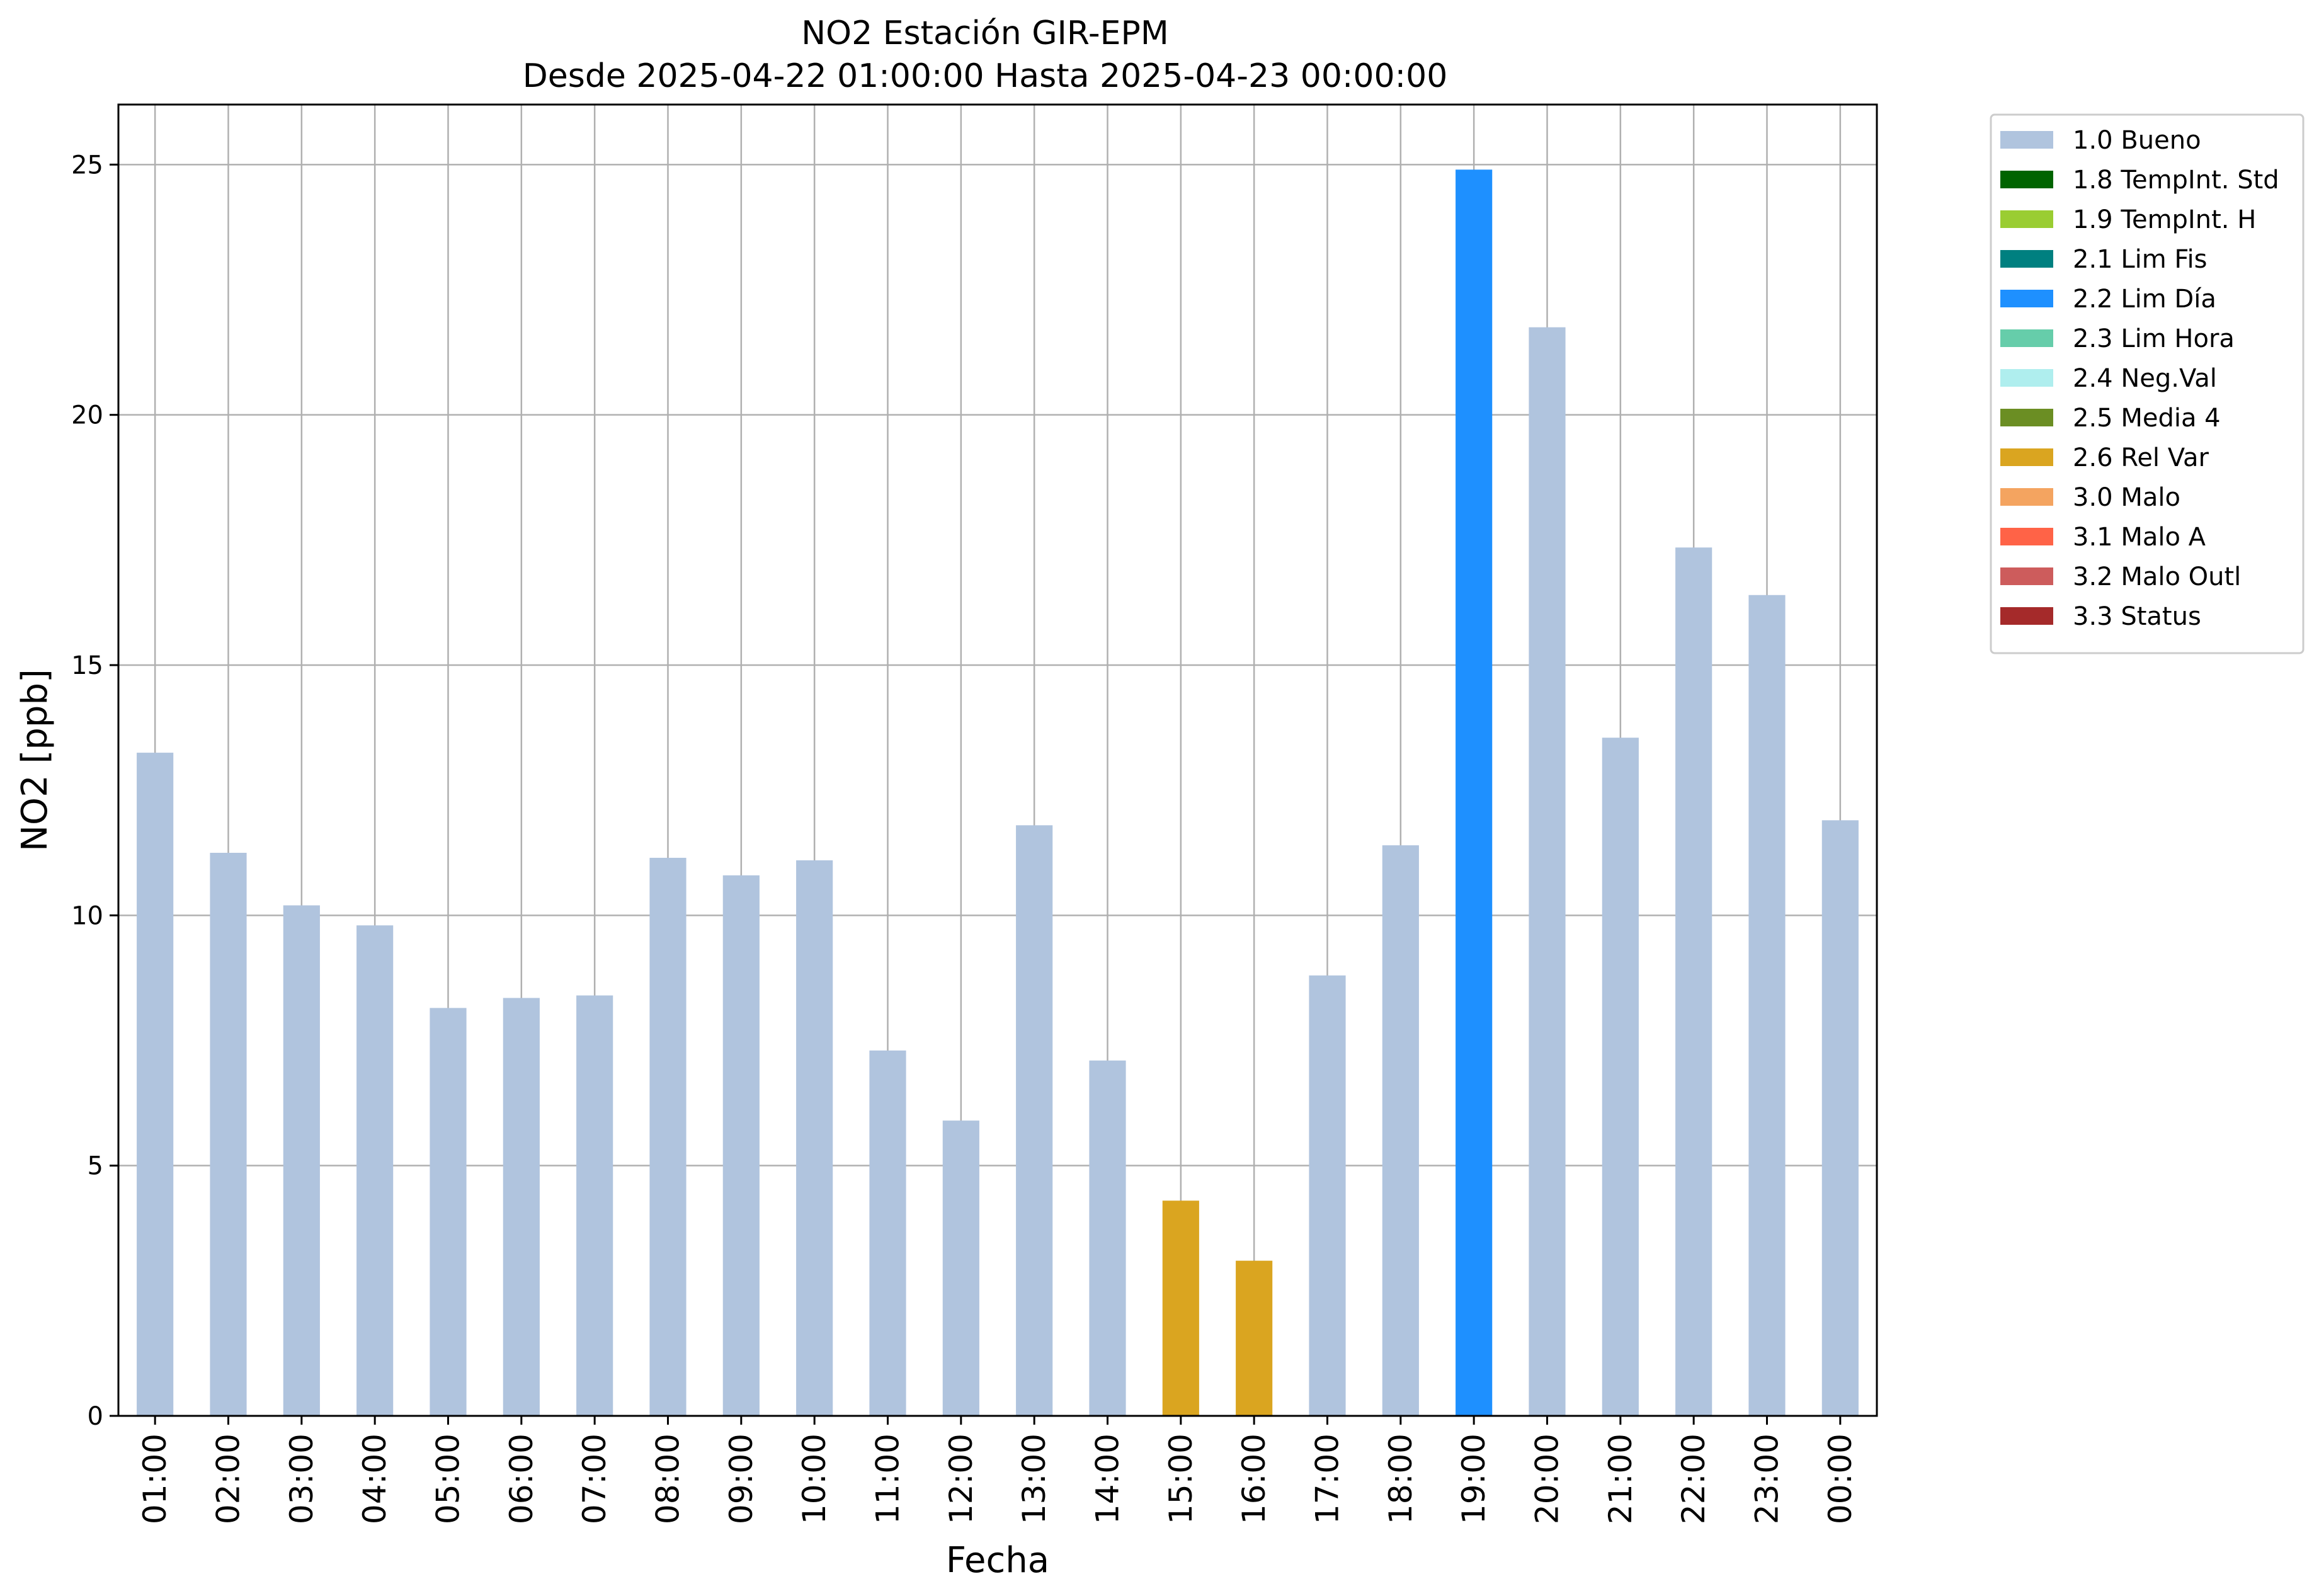 This screenshot has width=2319, height=1596. Describe the element at coordinates (34, 760) in the screenshot. I see `y-axis-label: NO2 [ppb]` at that location.